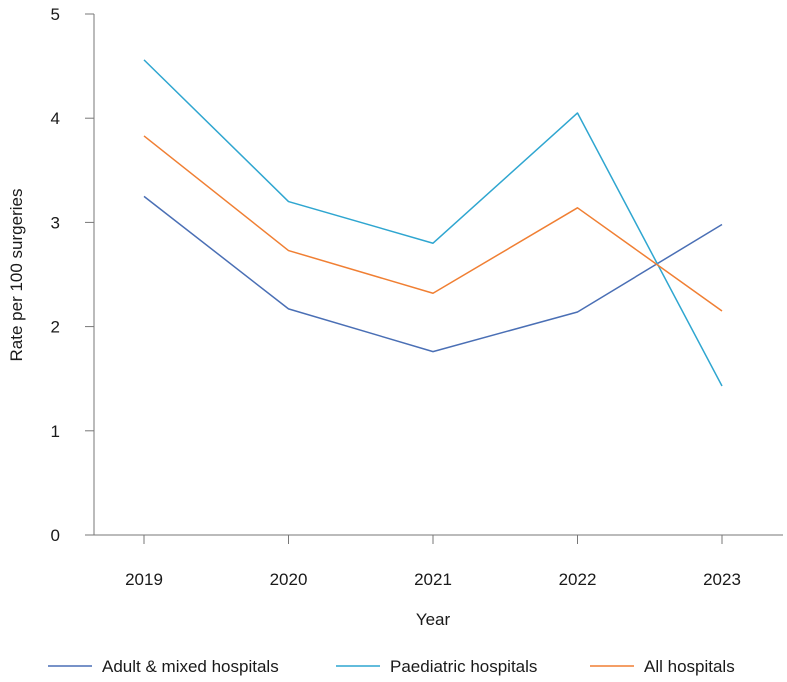  I want to click on x-tick-label: 2023, so click(722, 579).